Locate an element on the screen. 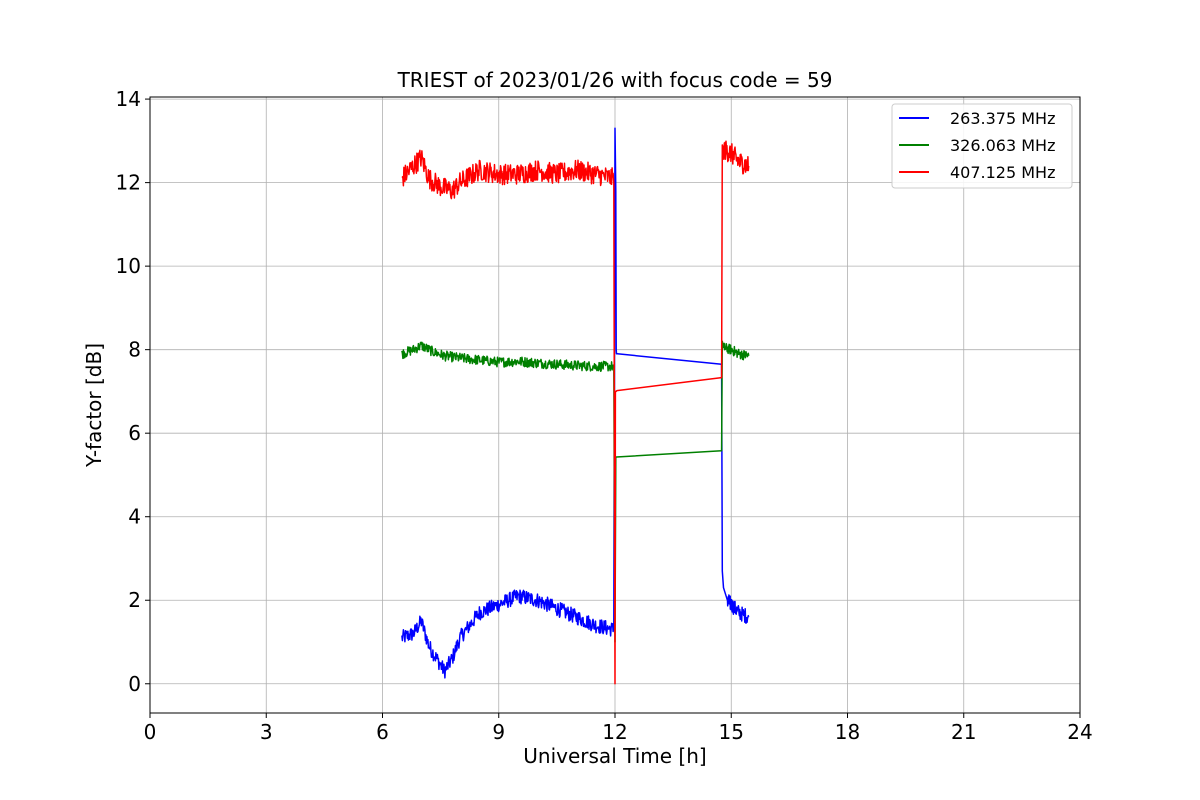  y-tick-label: 10 is located at coordinates (128, 266).